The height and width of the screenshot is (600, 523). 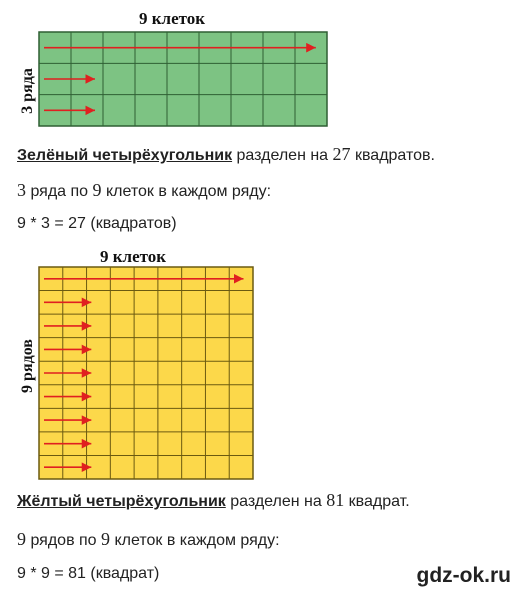 What do you see at coordinates (64, 540) in the screenshot?
I see `yellow-line2-mid: рядов по` at bounding box center [64, 540].